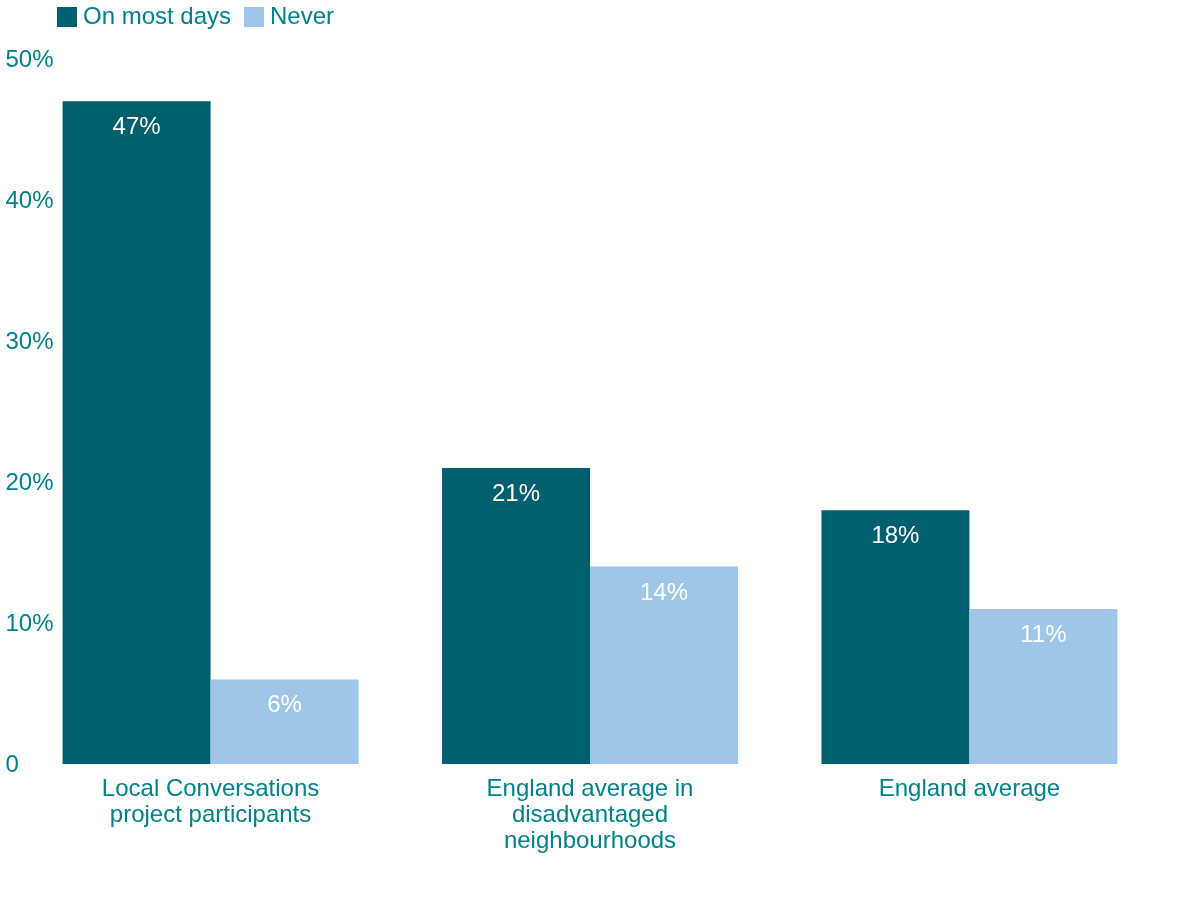 The height and width of the screenshot is (905, 1192). Describe the element at coordinates (157, 15) in the screenshot. I see `legend-label: On most days` at that location.